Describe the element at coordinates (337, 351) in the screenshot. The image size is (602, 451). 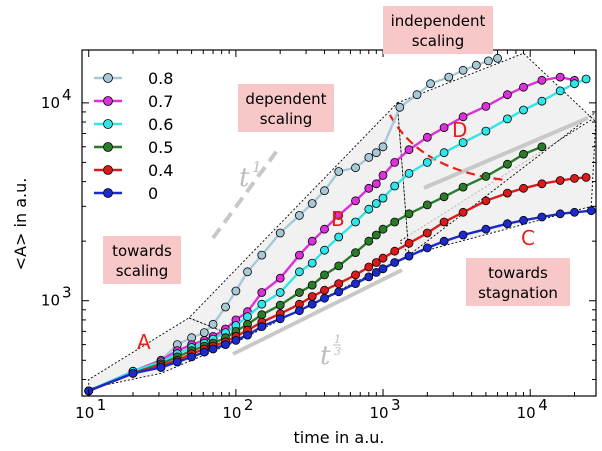
I see `svg-text: 3` at that location.